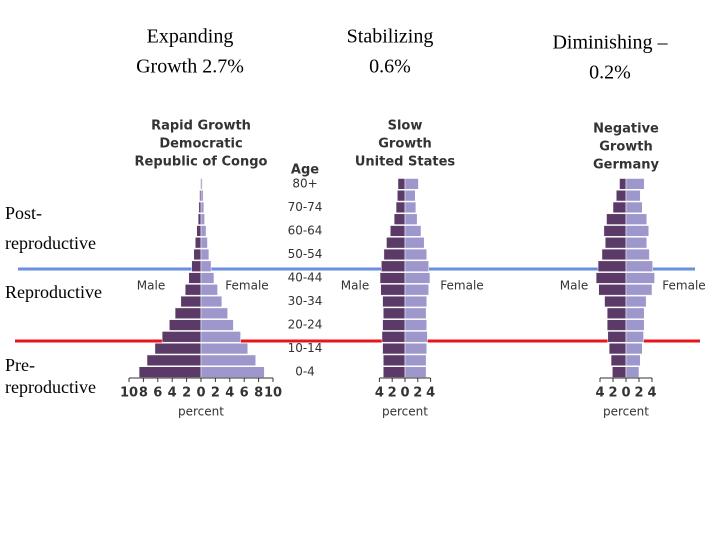 This screenshot has height=540, width=720. What do you see at coordinates (23, 213) in the screenshot?
I see `stage-label: Post-` at bounding box center [23, 213].